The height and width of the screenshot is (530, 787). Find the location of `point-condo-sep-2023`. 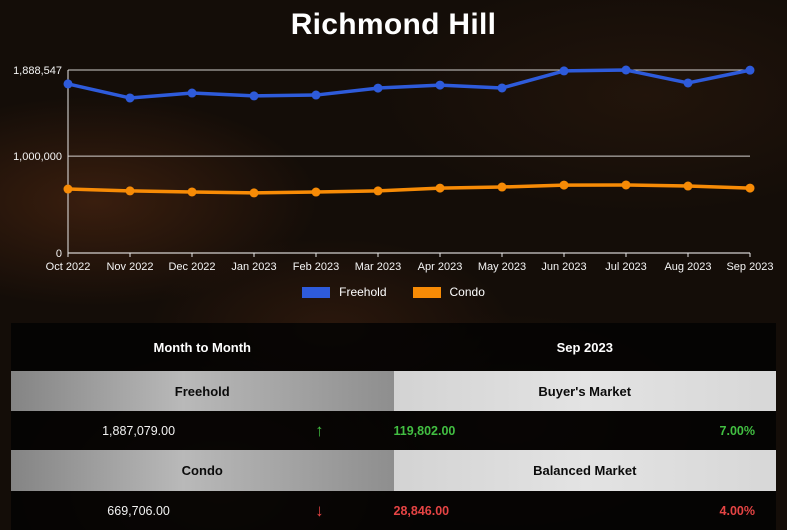

point-condo-sep-2023 is located at coordinates (750, 188).